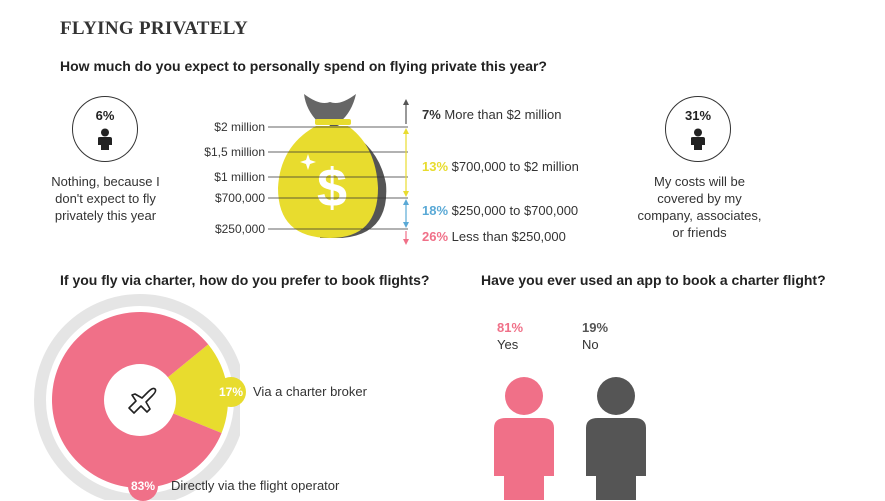 This screenshot has width=885, height=501. I want to click on stat-covered-pct: 31%, so click(698, 115).